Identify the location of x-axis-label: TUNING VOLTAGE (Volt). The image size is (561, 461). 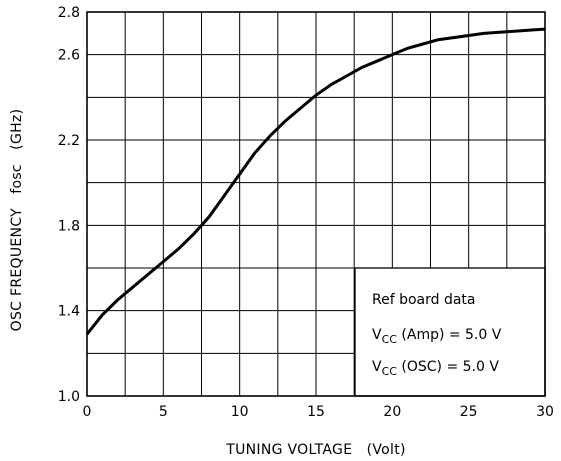
(315, 450).